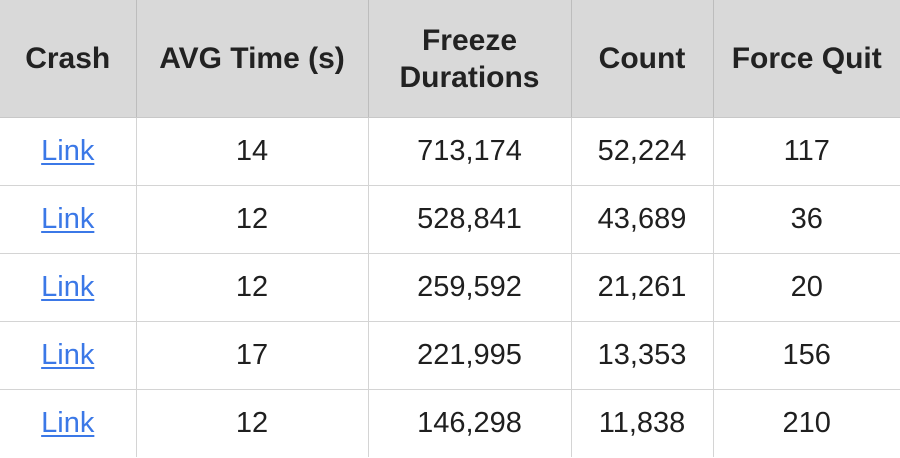 This screenshot has width=900, height=458. Describe the element at coordinates (252, 151) in the screenshot. I see `avg-time-cell: 14` at that location.